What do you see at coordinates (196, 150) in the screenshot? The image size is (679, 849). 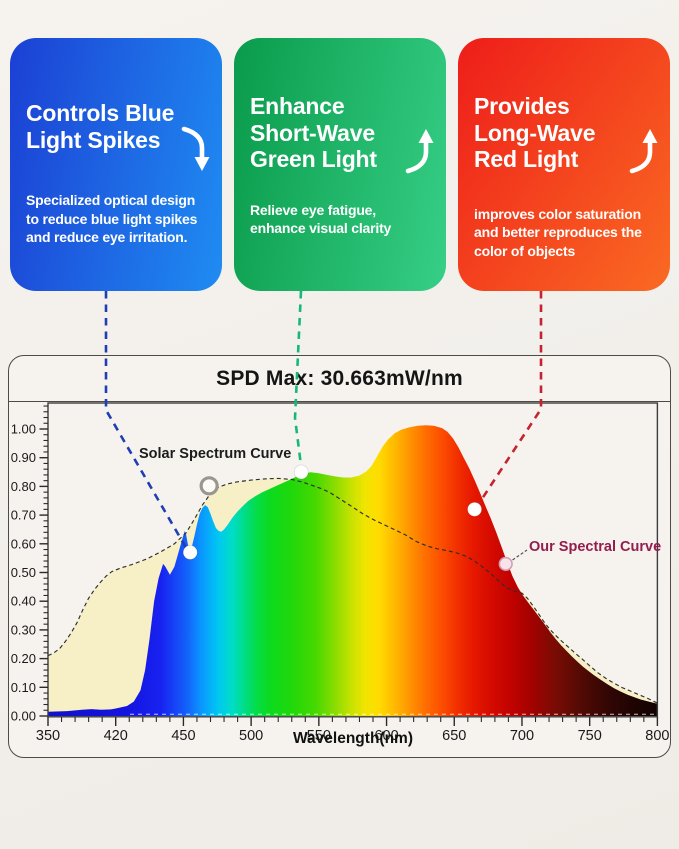 I see `arrow-down-icon` at bounding box center [196, 150].